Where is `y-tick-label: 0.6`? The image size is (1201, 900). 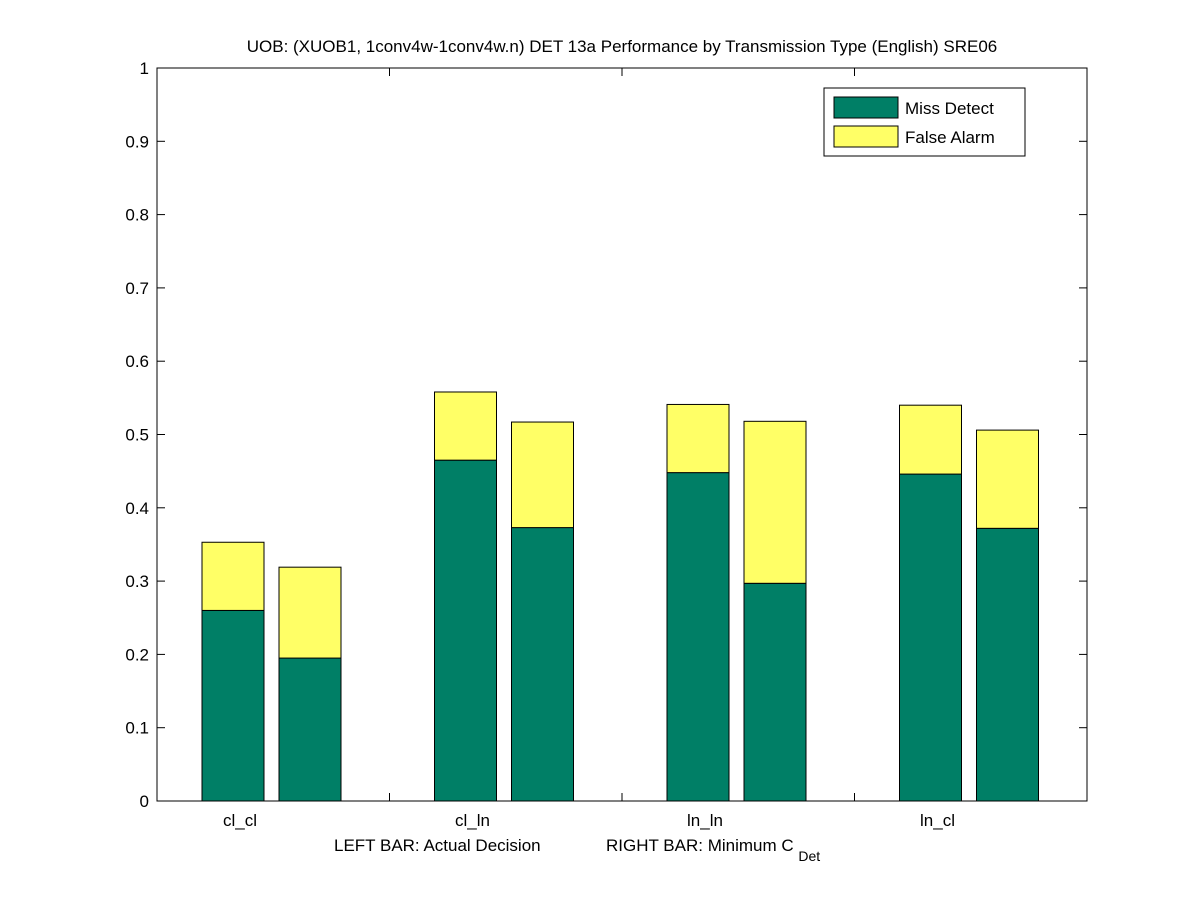 y-tick-label: 0.6 is located at coordinates (137, 361).